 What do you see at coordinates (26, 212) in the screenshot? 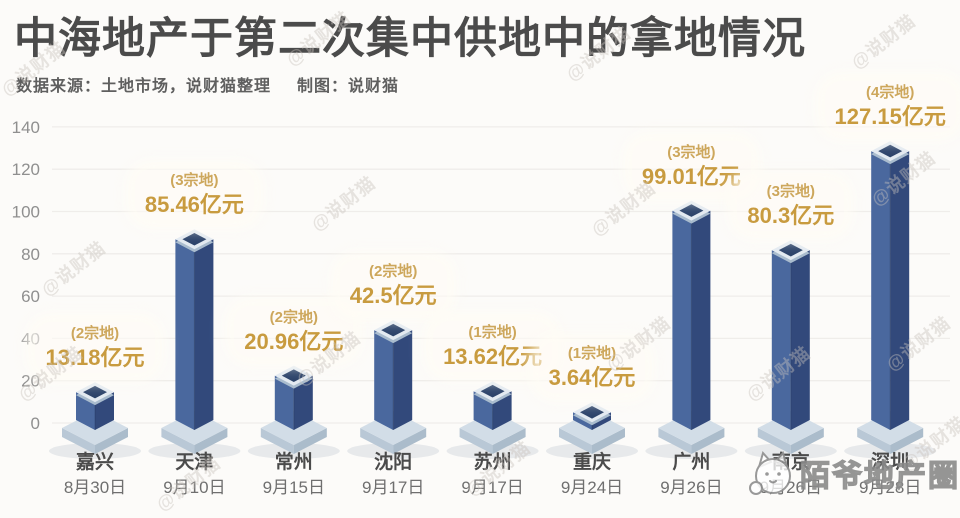
I see `y-axis-tick: 100` at bounding box center [26, 212].